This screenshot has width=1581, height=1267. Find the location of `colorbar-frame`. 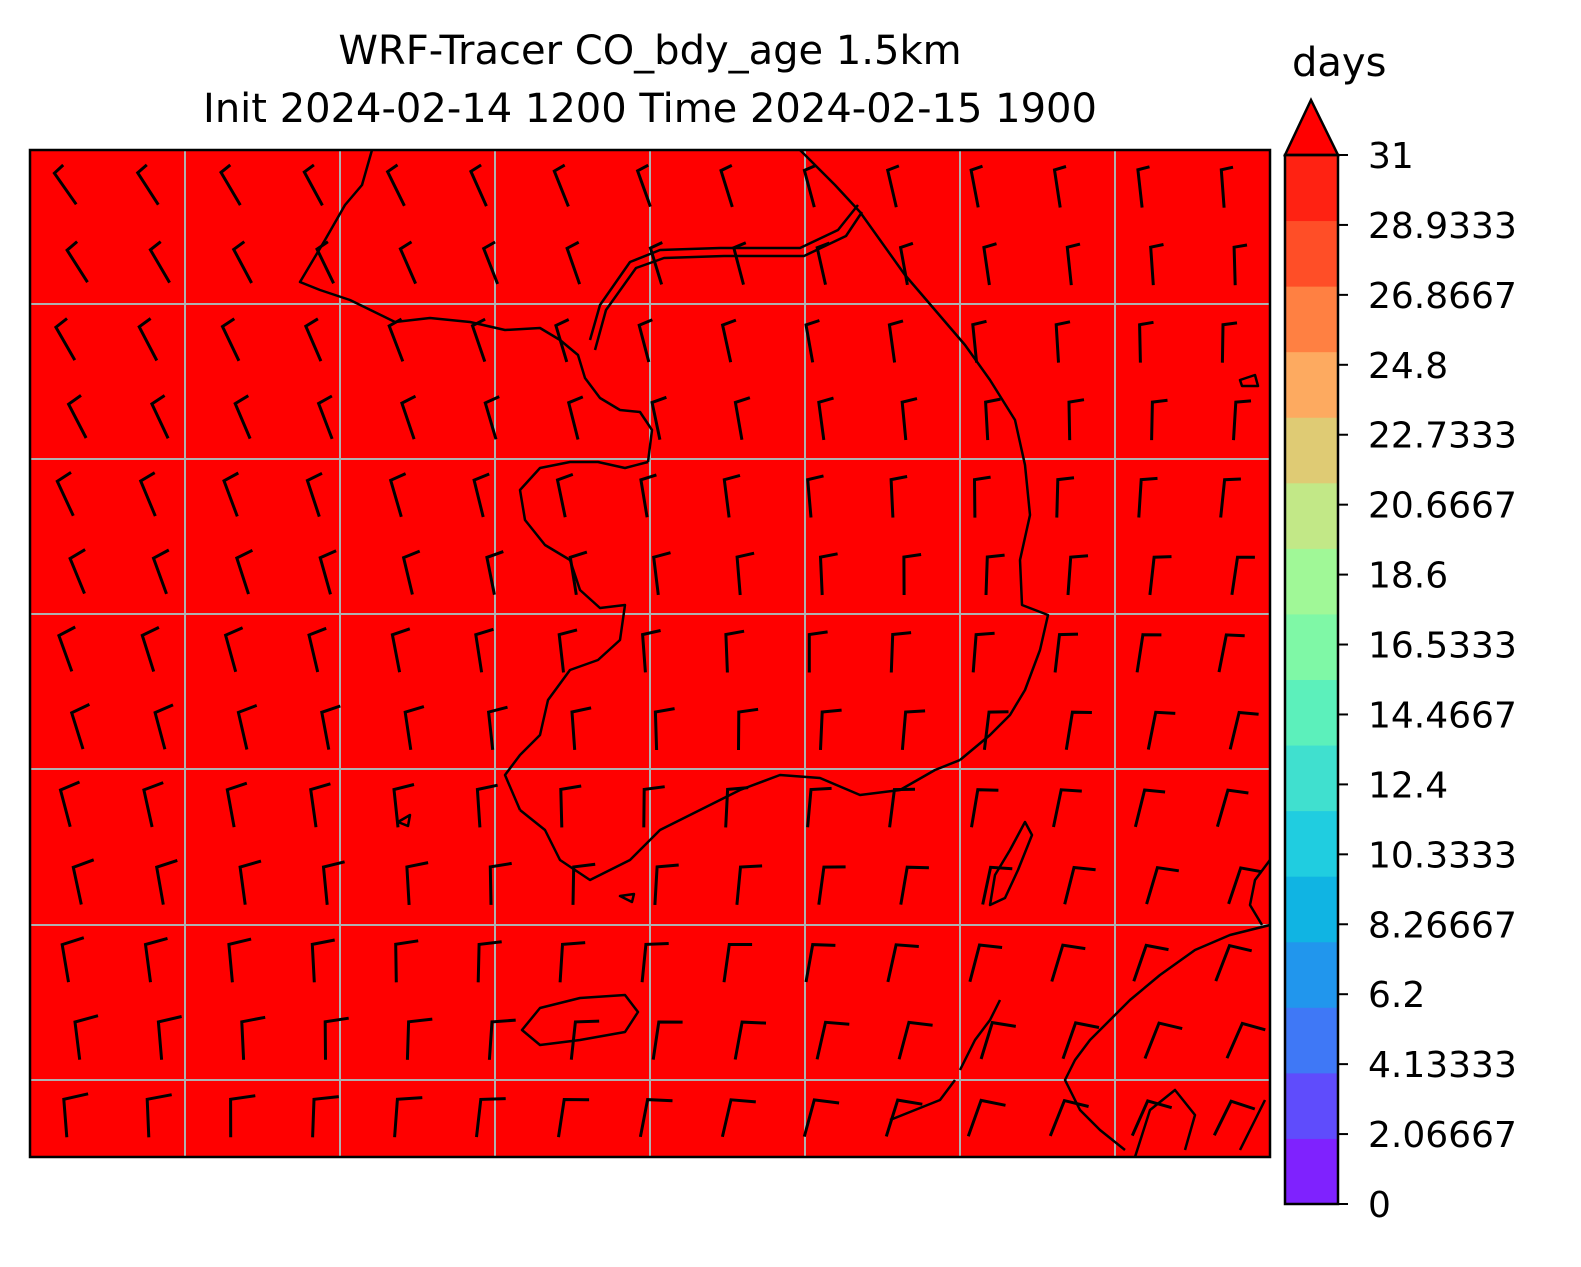

colorbar-frame is located at coordinates (1311, 679).